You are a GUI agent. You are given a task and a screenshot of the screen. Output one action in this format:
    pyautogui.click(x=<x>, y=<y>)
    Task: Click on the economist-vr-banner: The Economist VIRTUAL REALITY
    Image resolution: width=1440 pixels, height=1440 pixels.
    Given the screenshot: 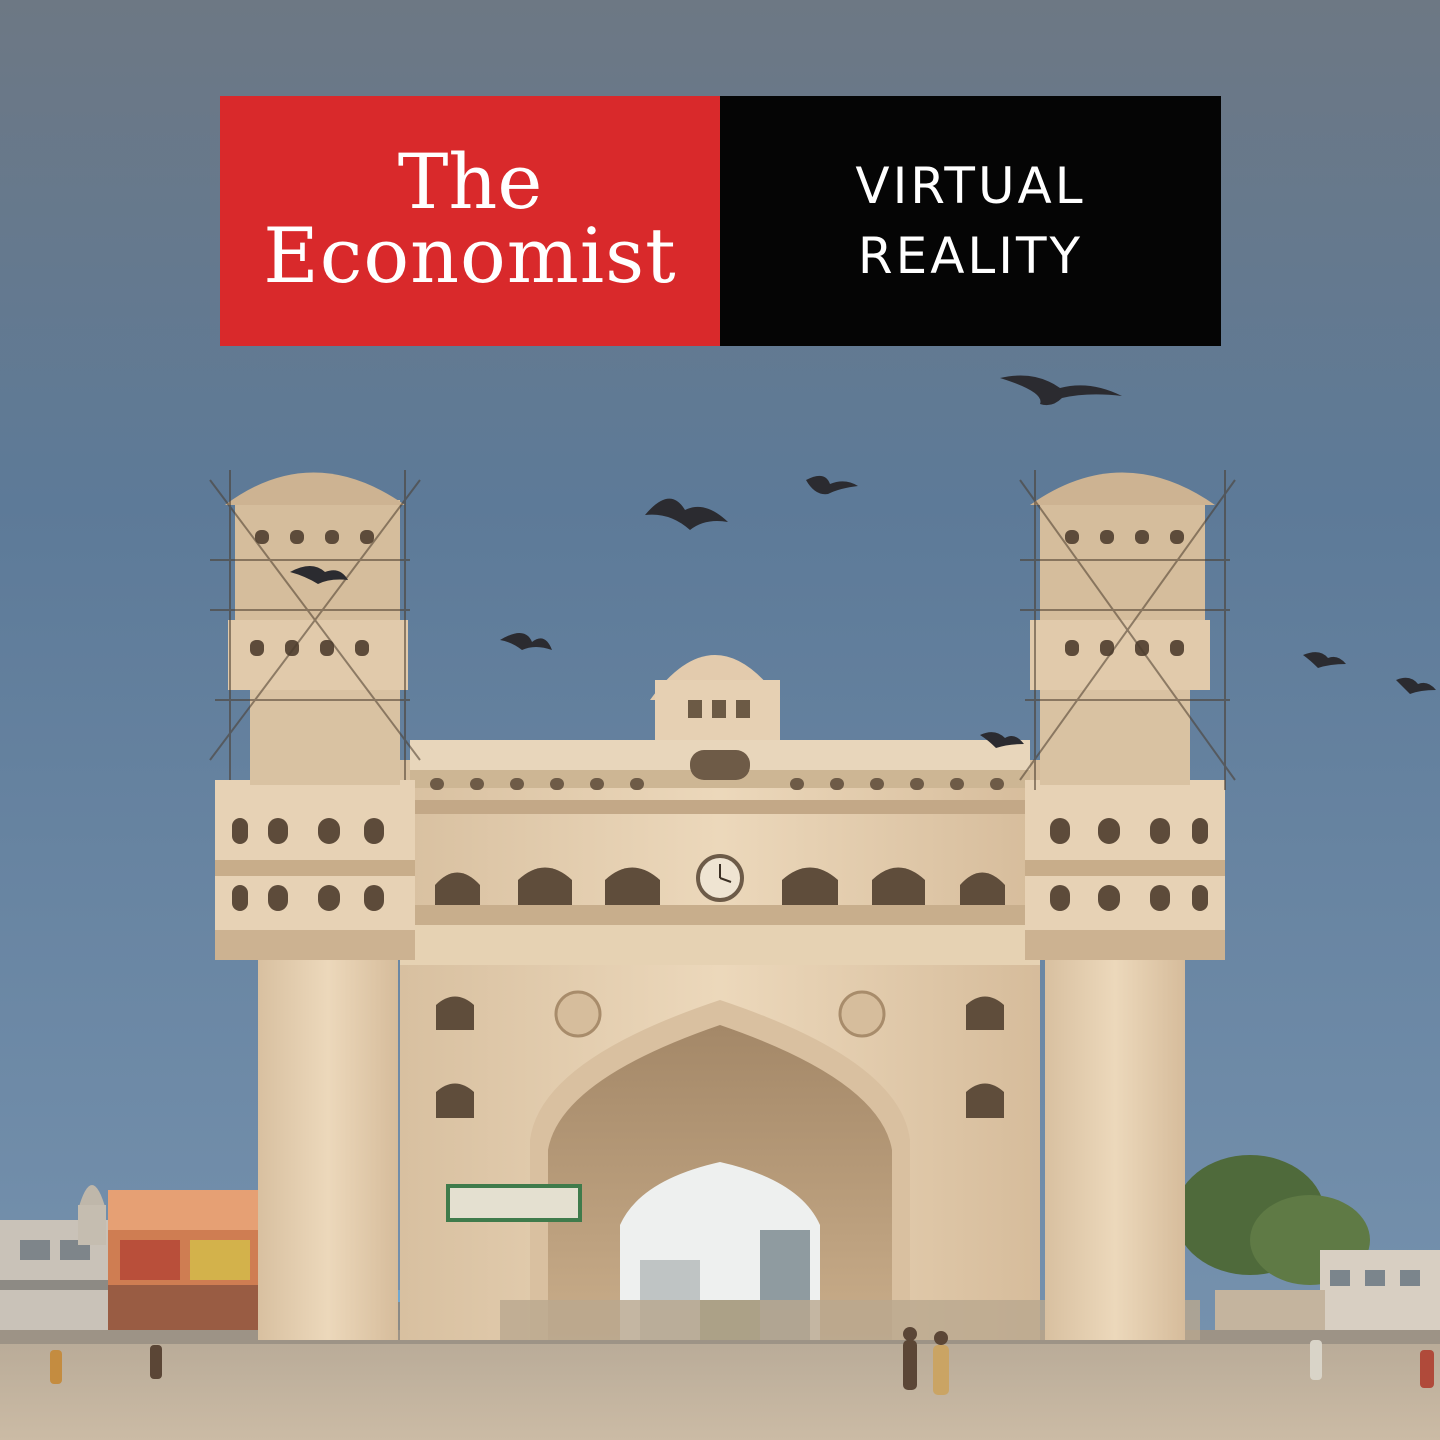 What is the action you would take?
    pyautogui.click(x=720, y=221)
    